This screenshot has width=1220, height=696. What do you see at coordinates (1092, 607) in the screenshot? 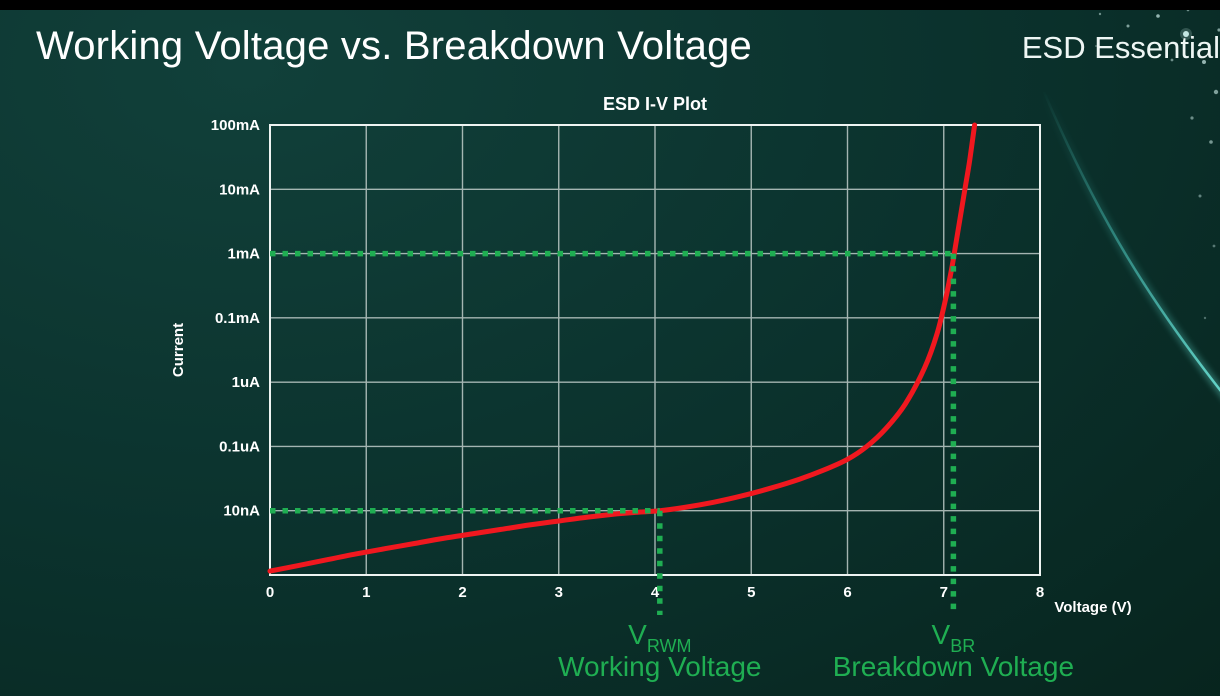
I see `x-axis-title: Voltage (V)` at bounding box center [1092, 607].